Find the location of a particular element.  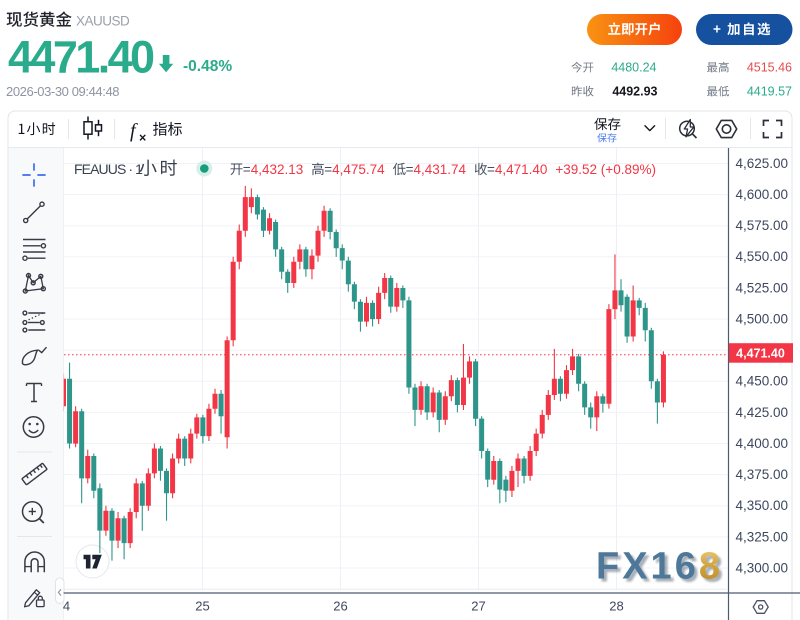

svg-text: 4,400.00 is located at coordinates (762, 443).